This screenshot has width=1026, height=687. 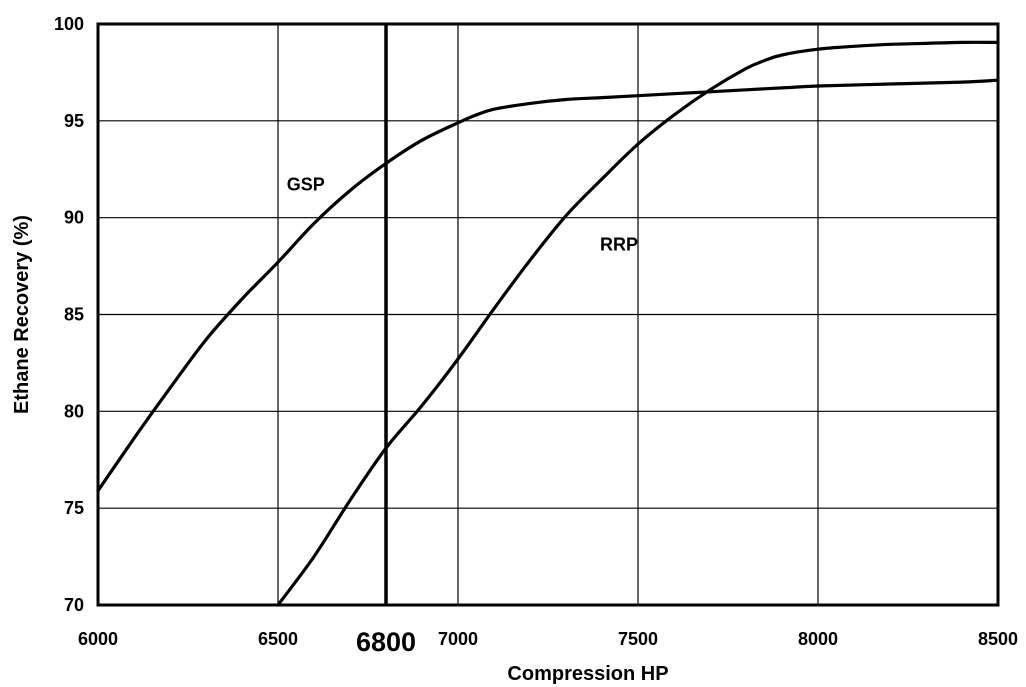 What do you see at coordinates (74, 121) in the screenshot?
I see `y-tick-label: 95` at bounding box center [74, 121].